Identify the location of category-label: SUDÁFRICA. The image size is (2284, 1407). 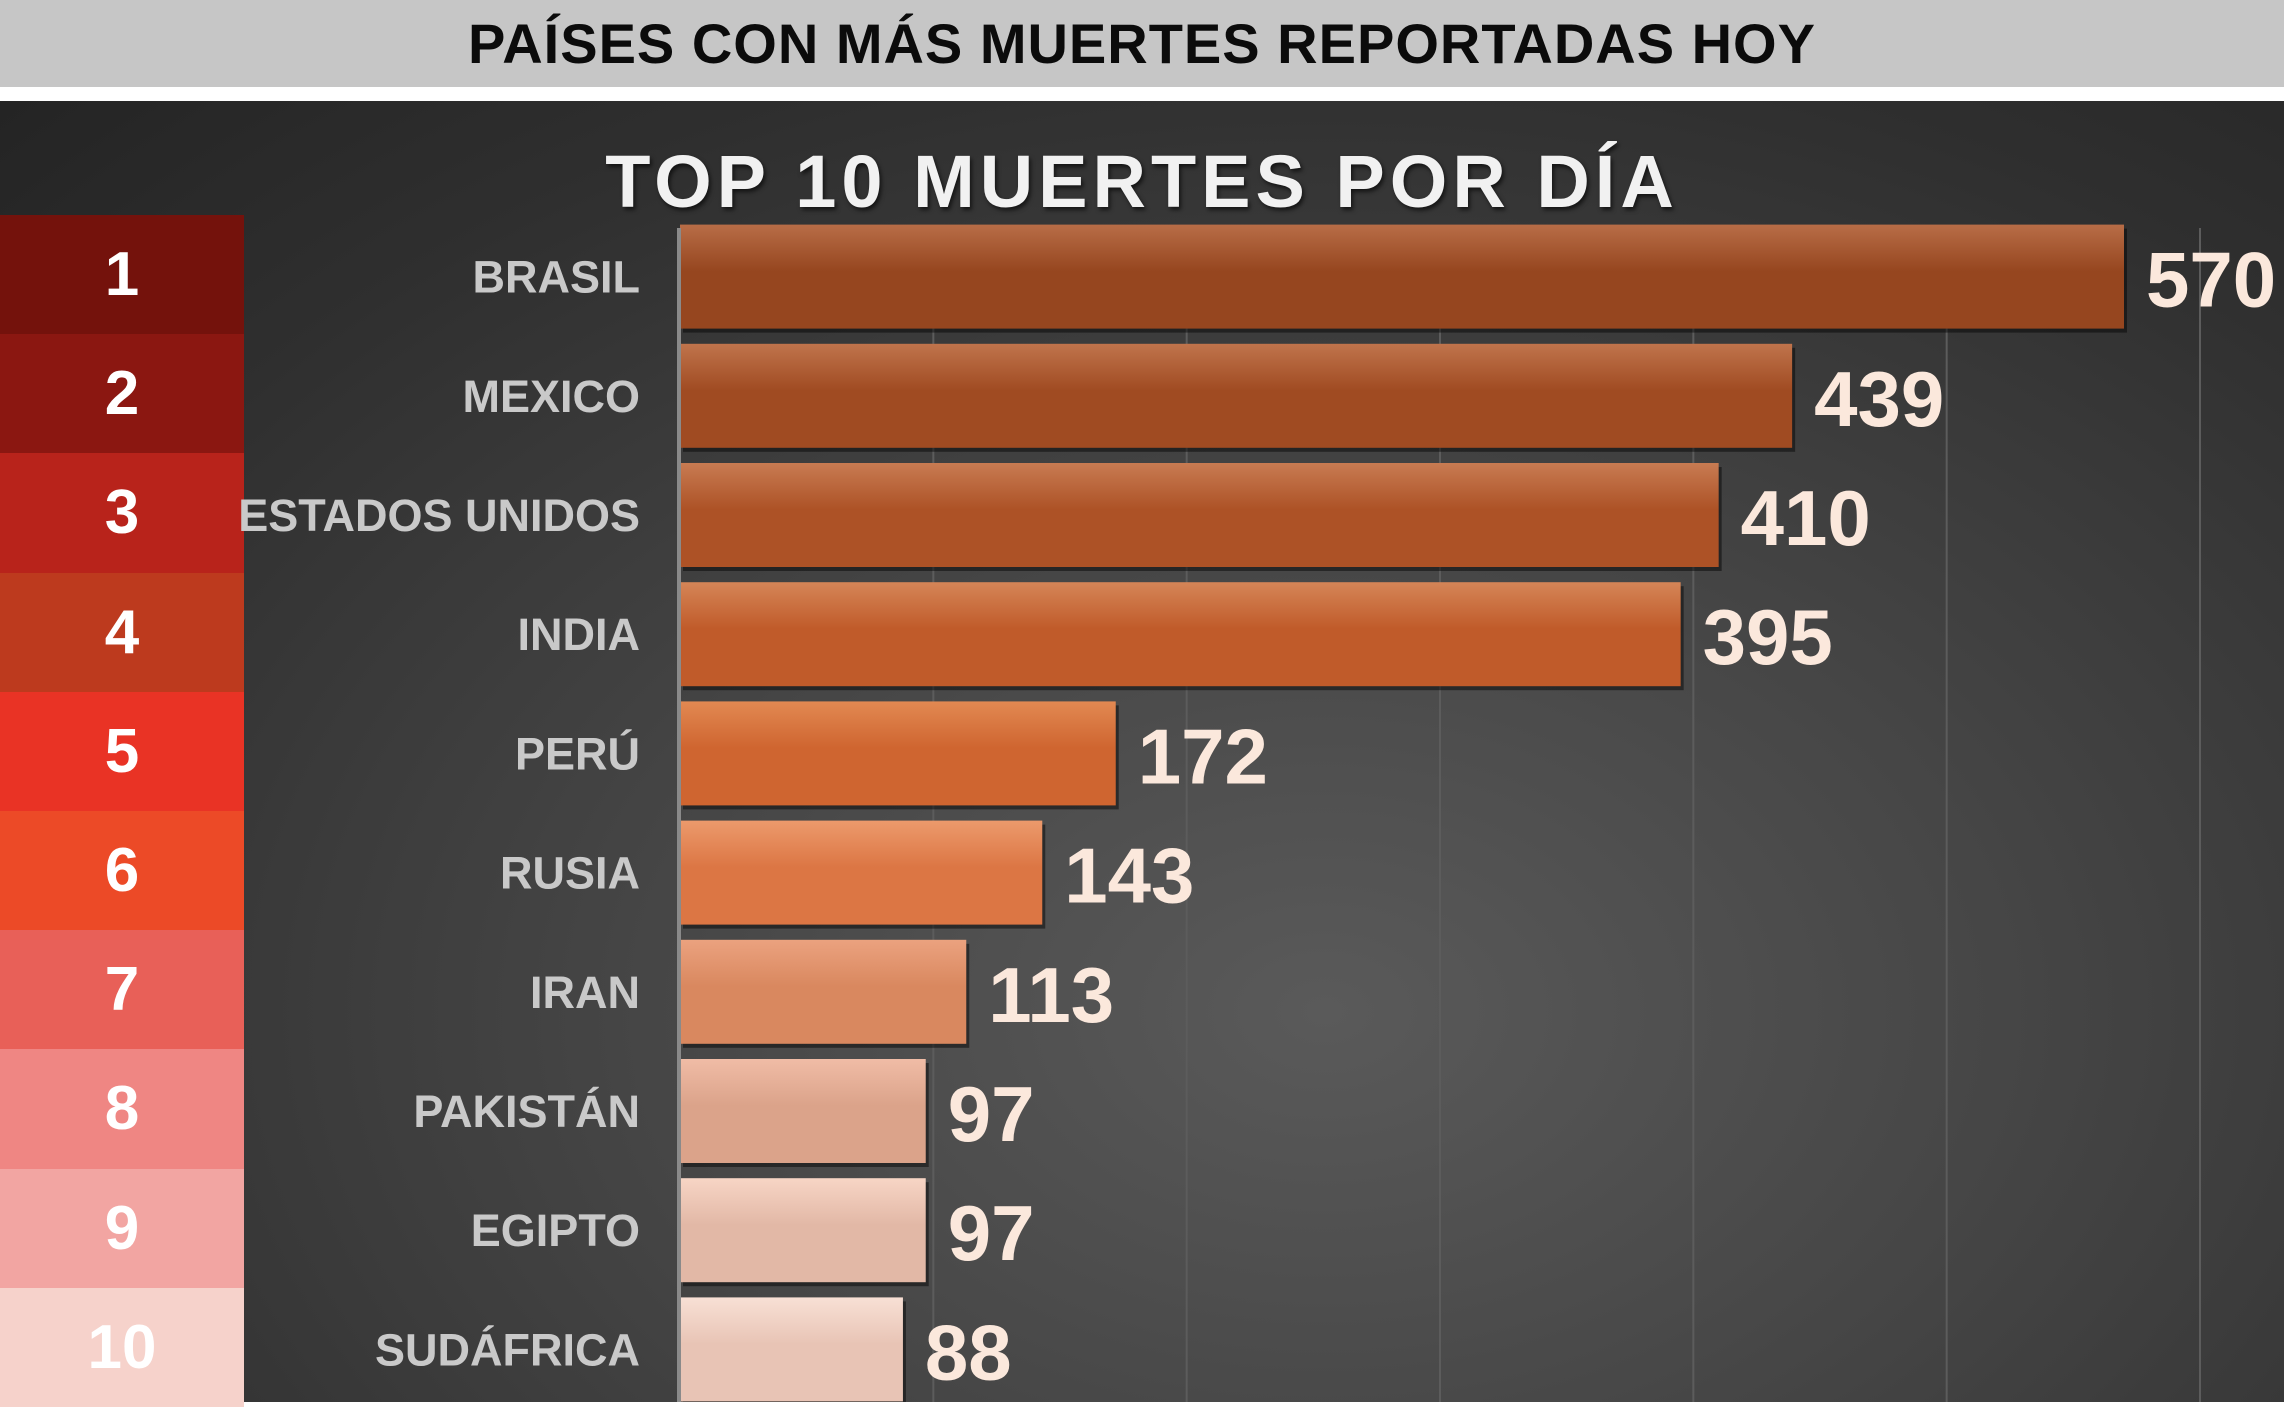
(507, 1349).